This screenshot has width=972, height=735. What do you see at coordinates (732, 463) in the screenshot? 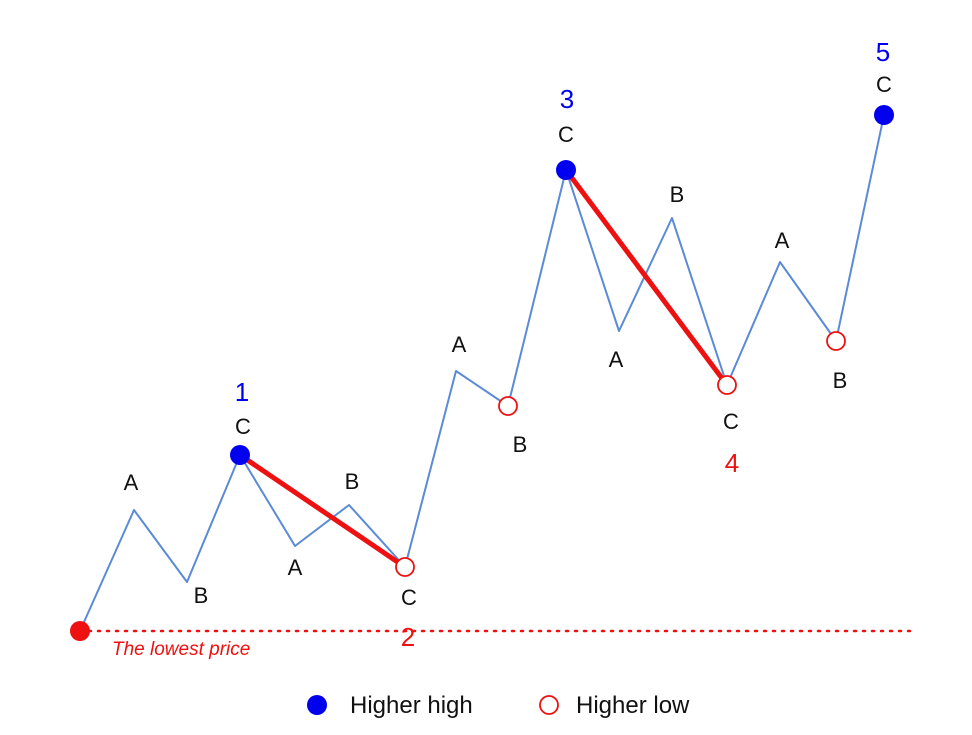
I see `wave-number-4: 4` at bounding box center [732, 463].